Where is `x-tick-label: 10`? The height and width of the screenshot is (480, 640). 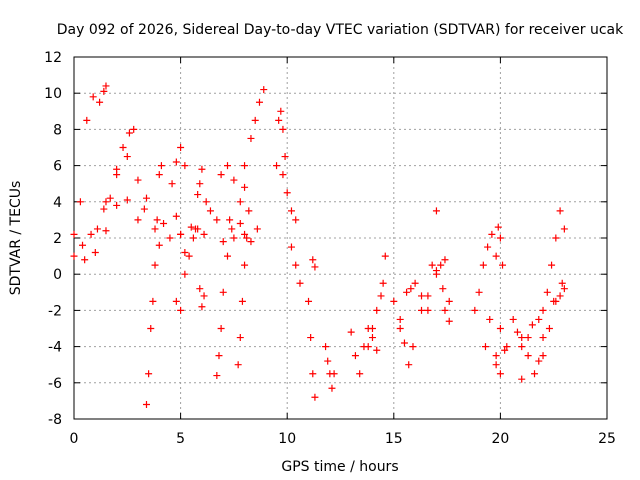 x-tick-label: 10 is located at coordinates (287, 439).